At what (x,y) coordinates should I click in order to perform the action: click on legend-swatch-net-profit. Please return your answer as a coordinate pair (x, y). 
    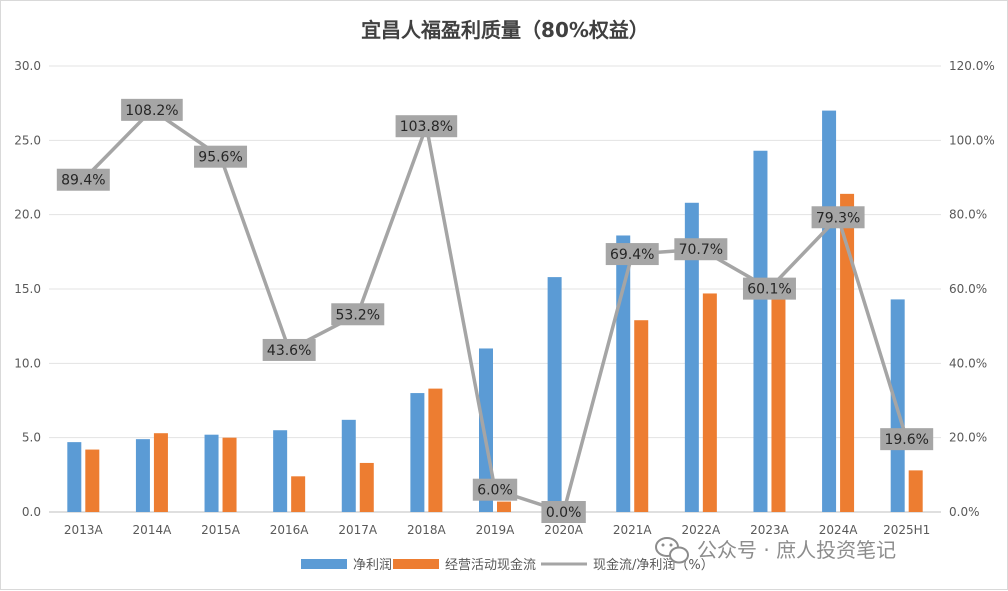
    Looking at the image, I should click on (324, 564).